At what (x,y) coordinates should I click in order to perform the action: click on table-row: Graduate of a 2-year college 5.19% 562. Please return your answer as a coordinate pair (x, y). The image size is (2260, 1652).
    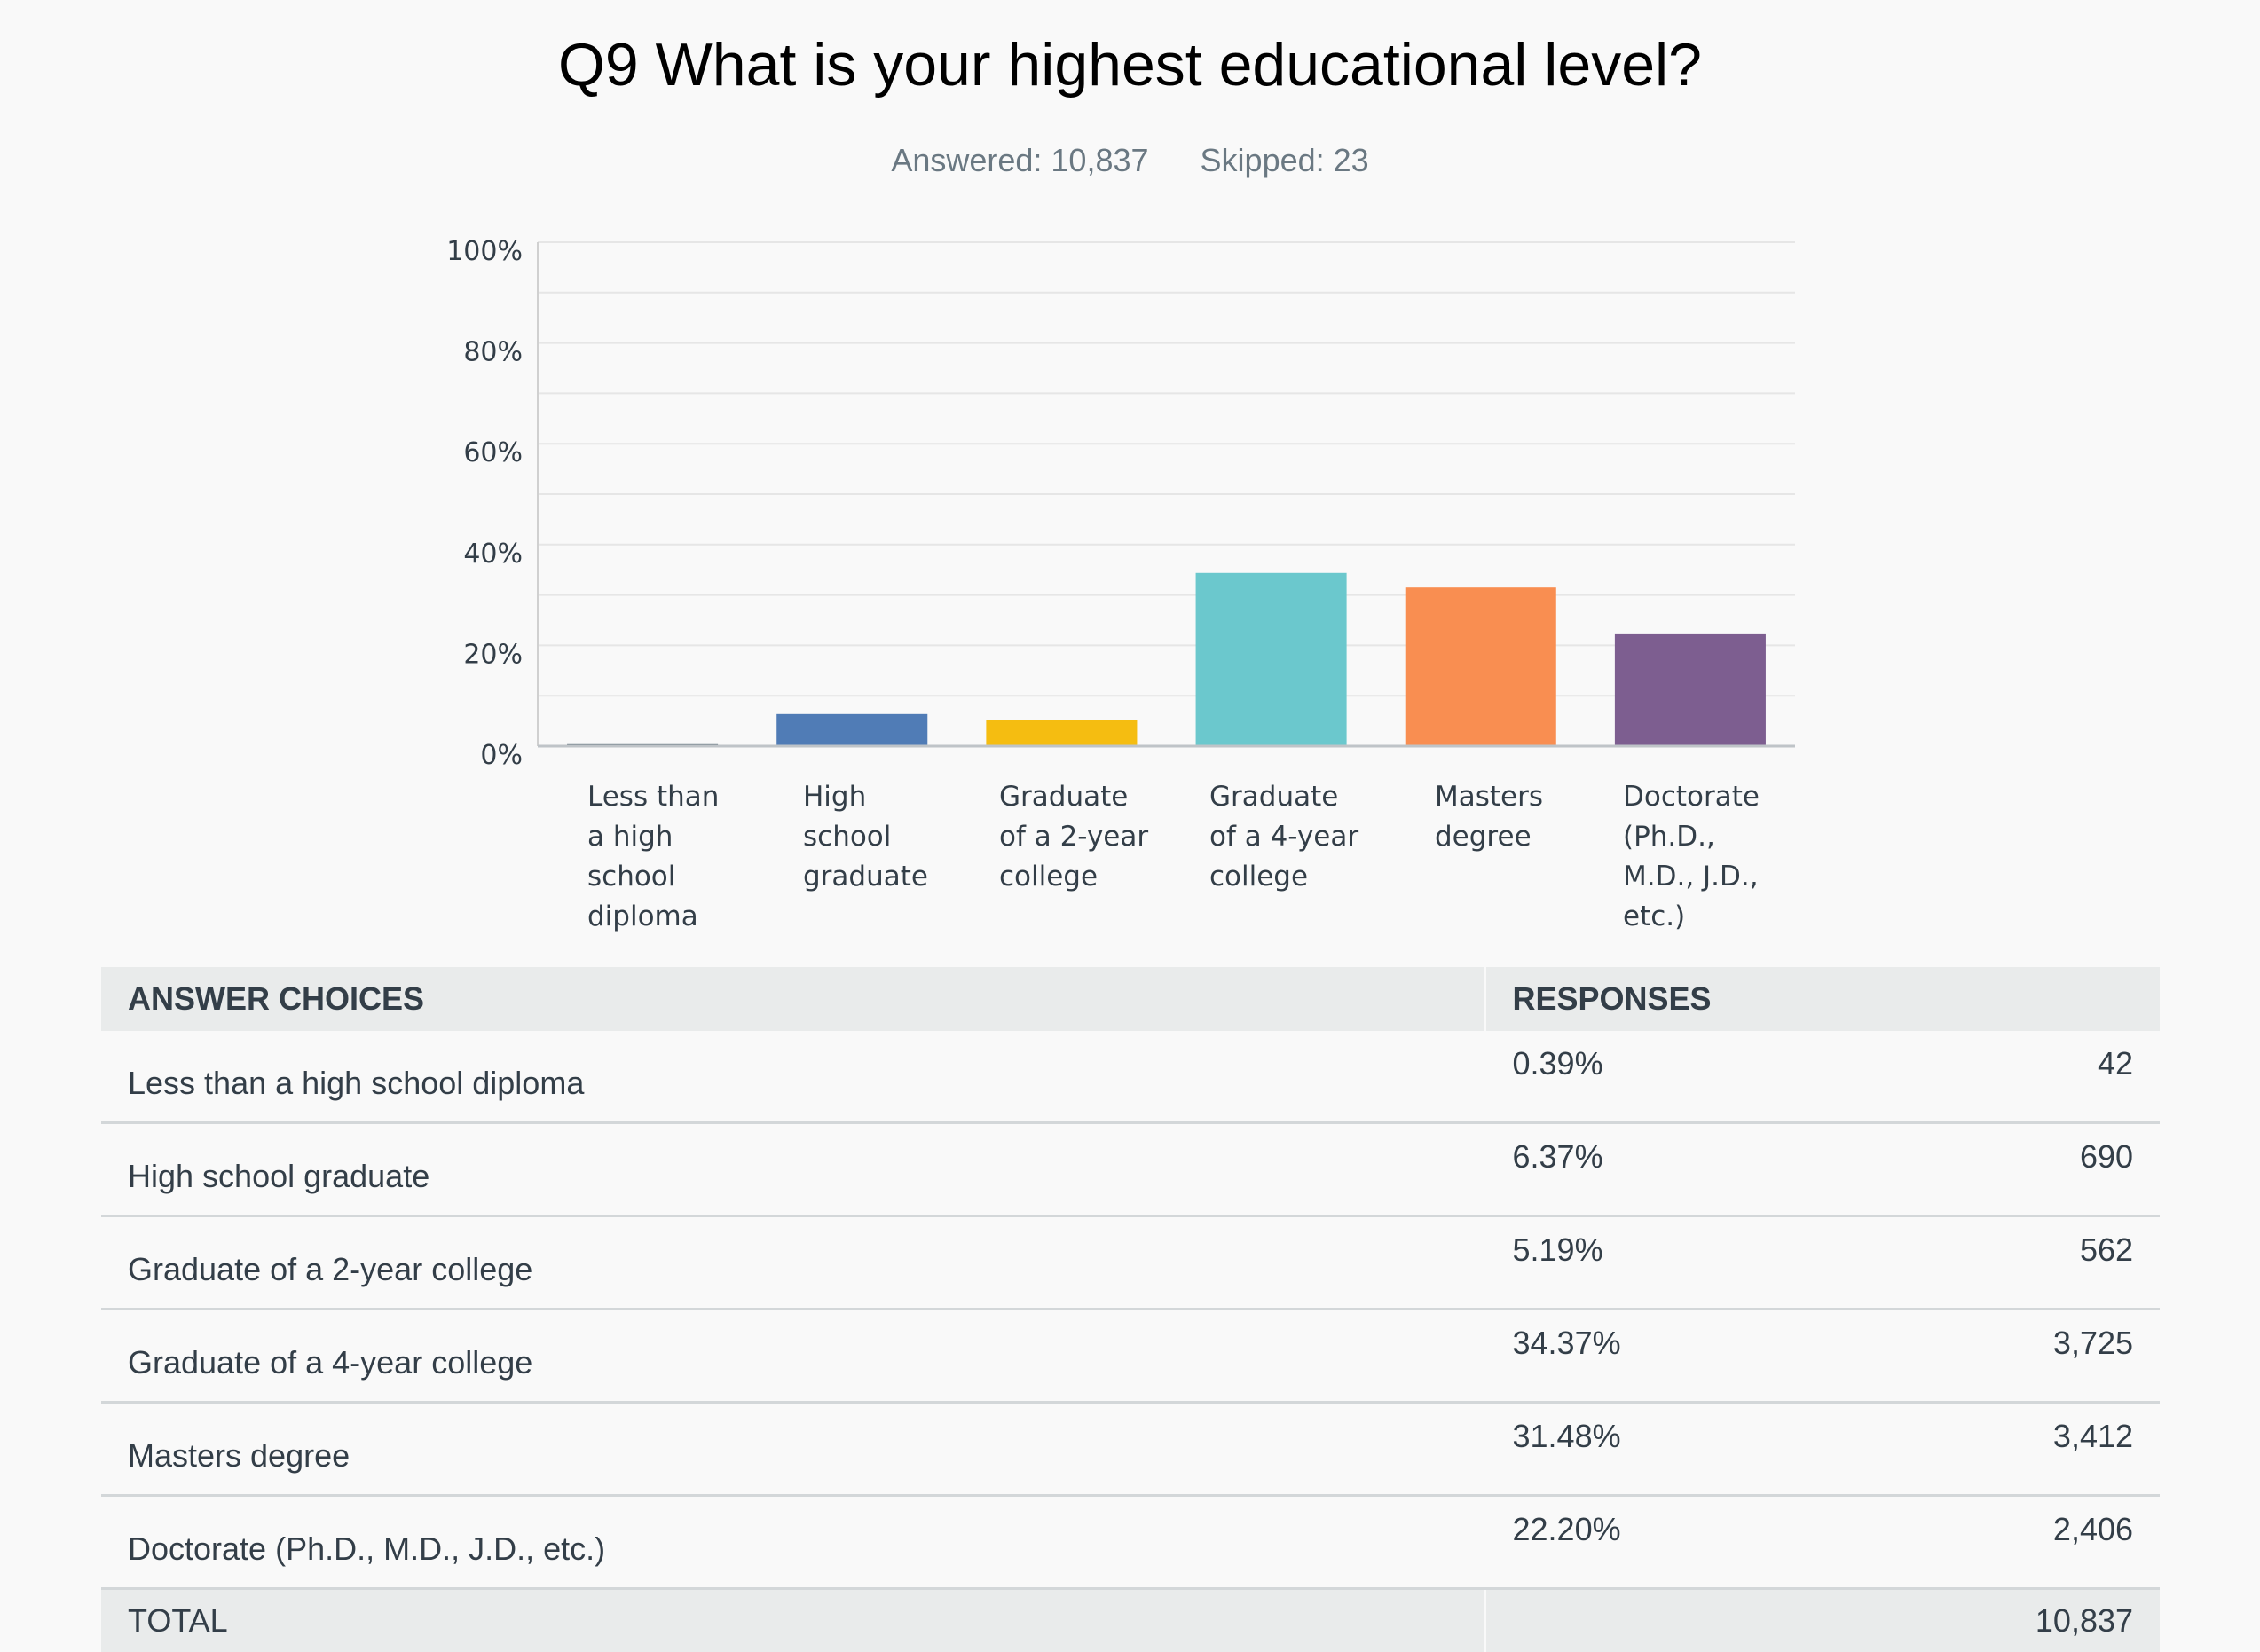
    Looking at the image, I should click on (1130, 1263).